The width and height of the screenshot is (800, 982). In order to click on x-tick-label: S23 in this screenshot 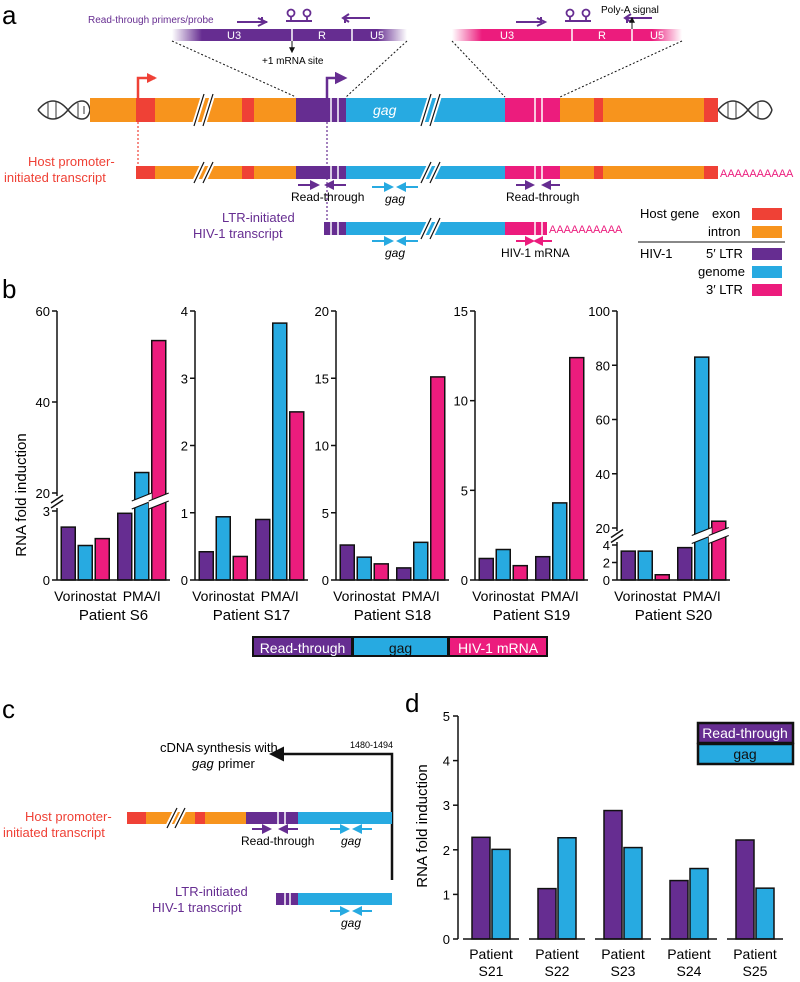, I will do `click(623, 971)`.